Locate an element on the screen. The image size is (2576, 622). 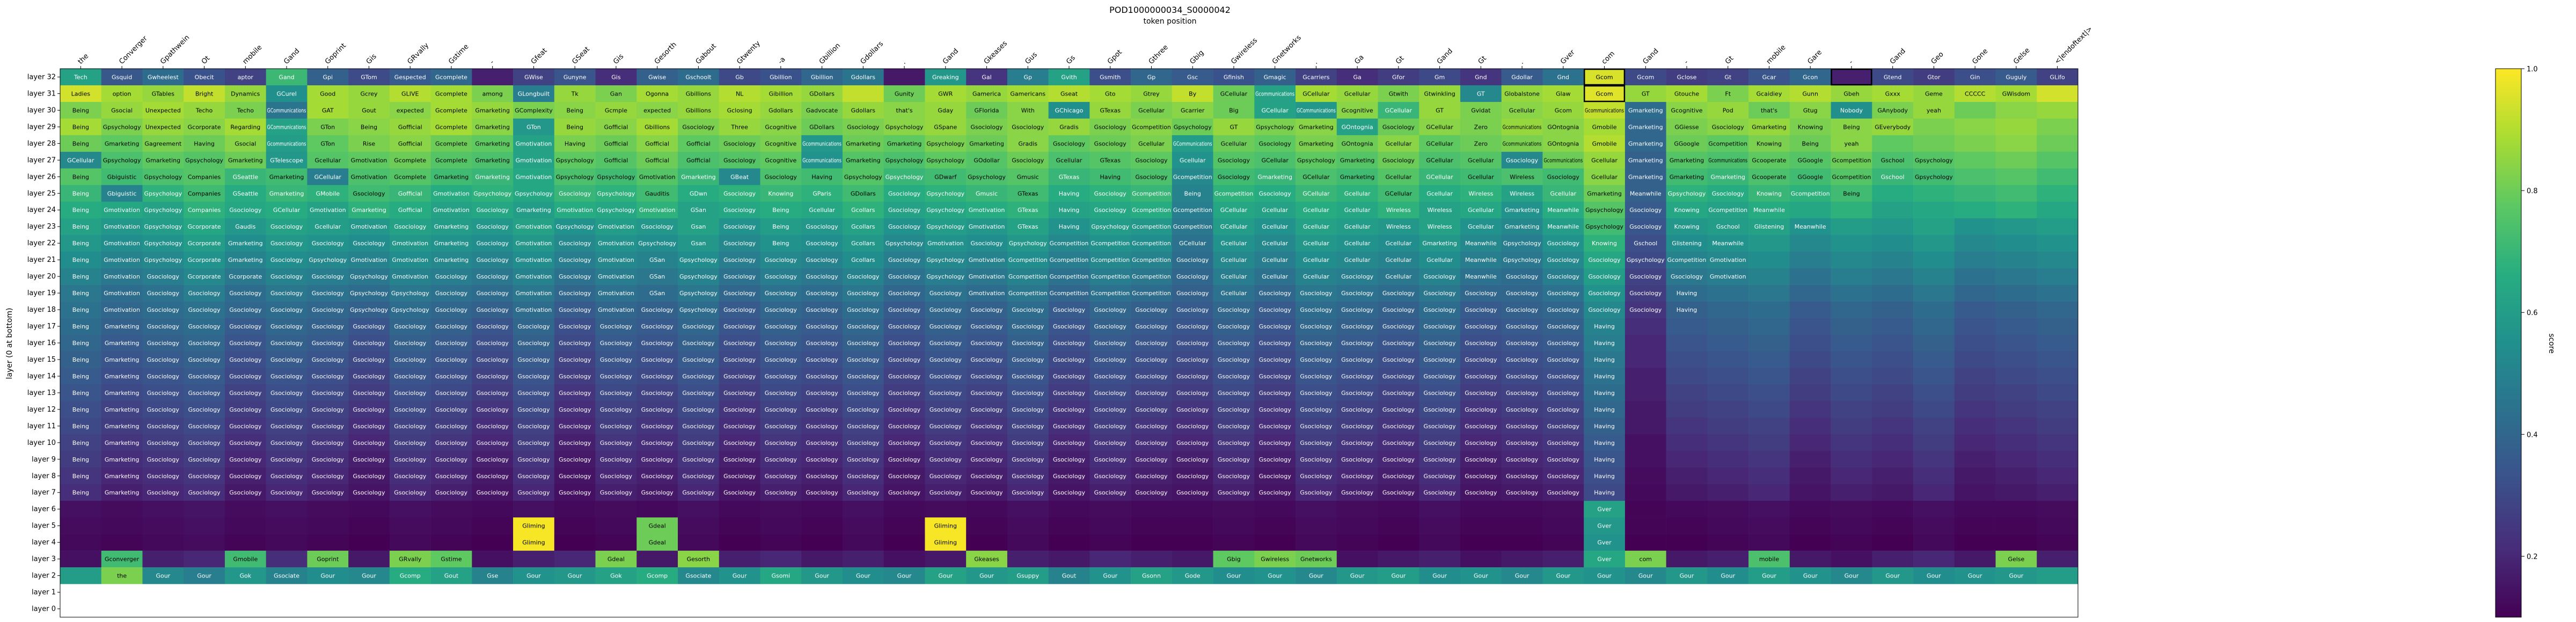
y-tick-label: layer 3 is located at coordinates (44, 559).